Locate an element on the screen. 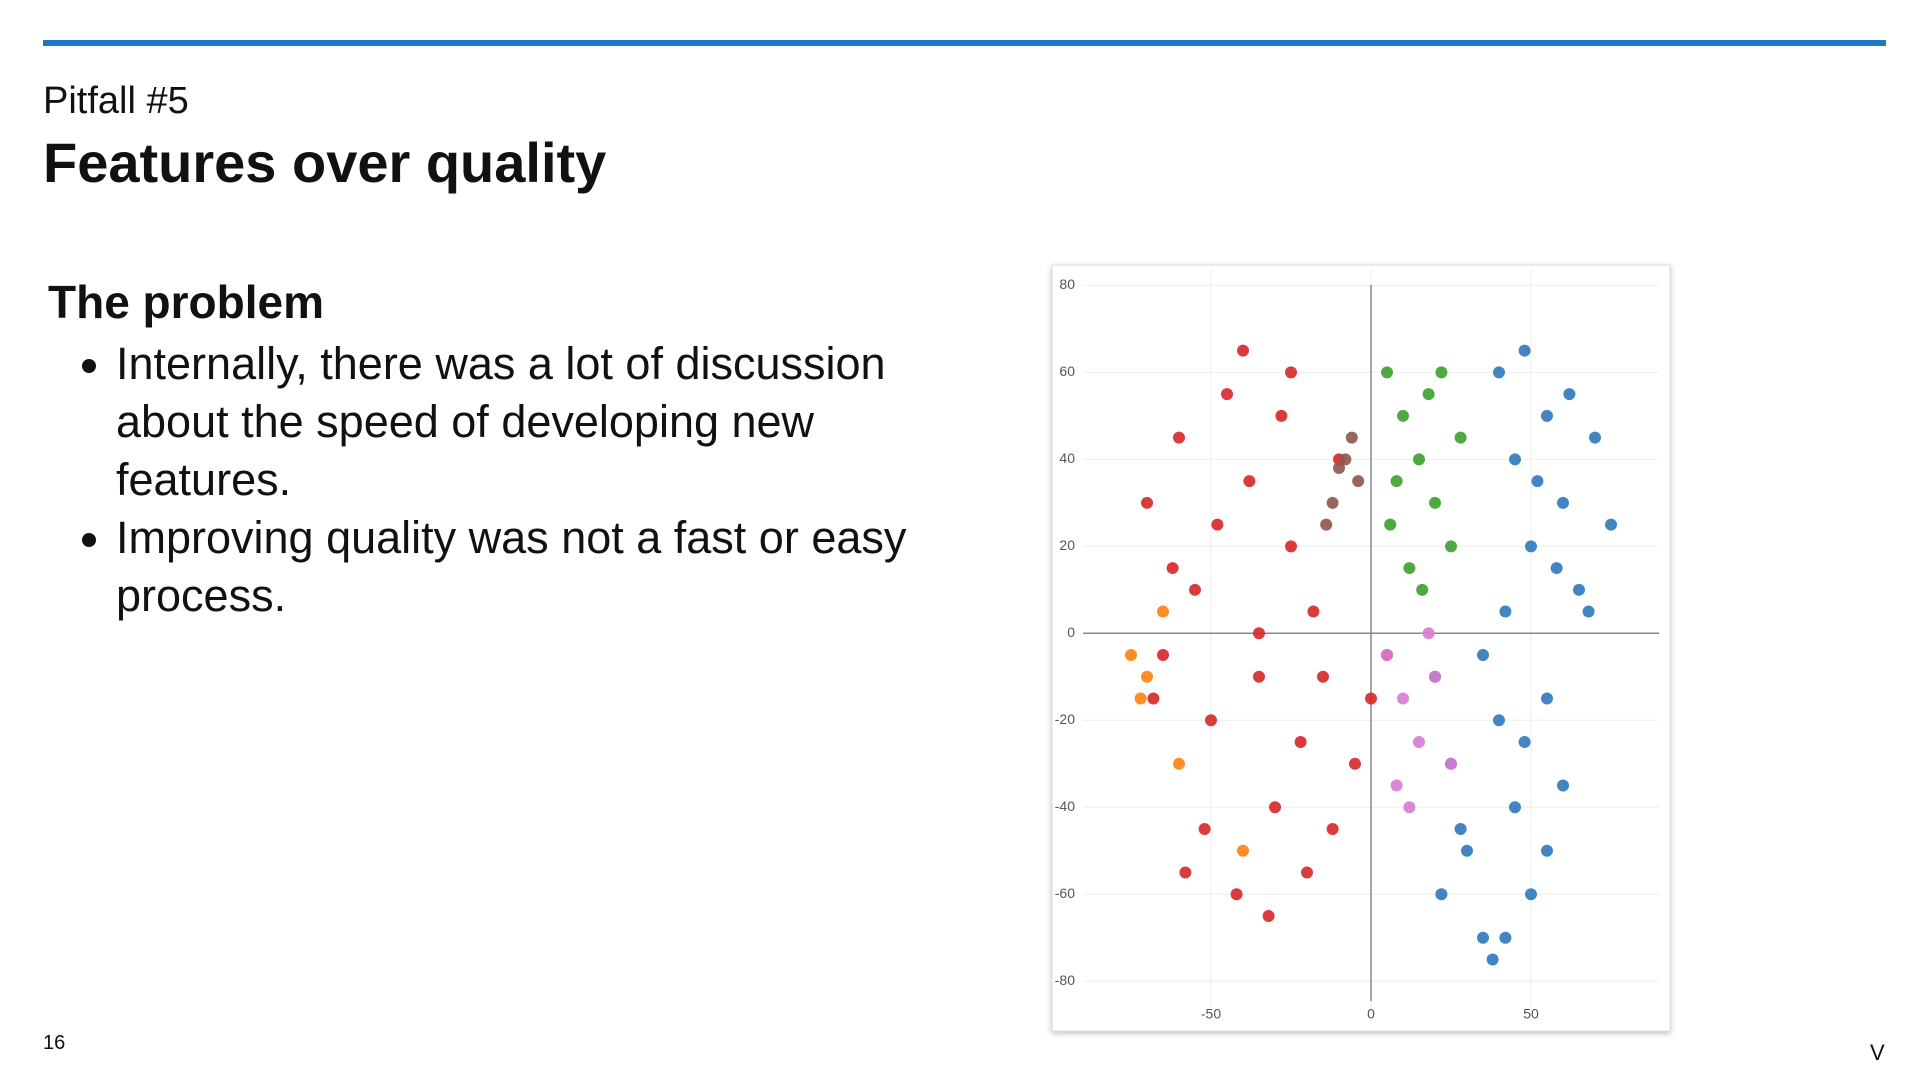 Image resolution: width=1920 pixels, height=1080 pixels. subtitle: Pitfall #5 is located at coordinates (116, 101).